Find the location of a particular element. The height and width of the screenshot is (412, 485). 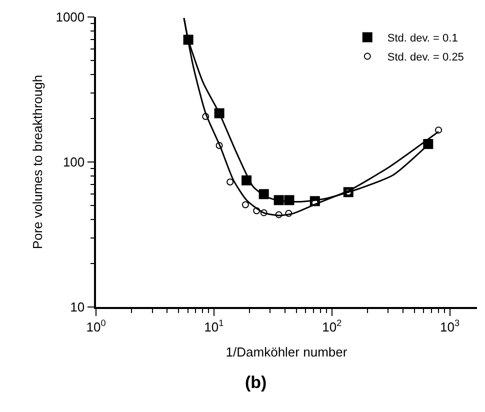

y-tick-label: 1000 is located at coordinates (70, 17).